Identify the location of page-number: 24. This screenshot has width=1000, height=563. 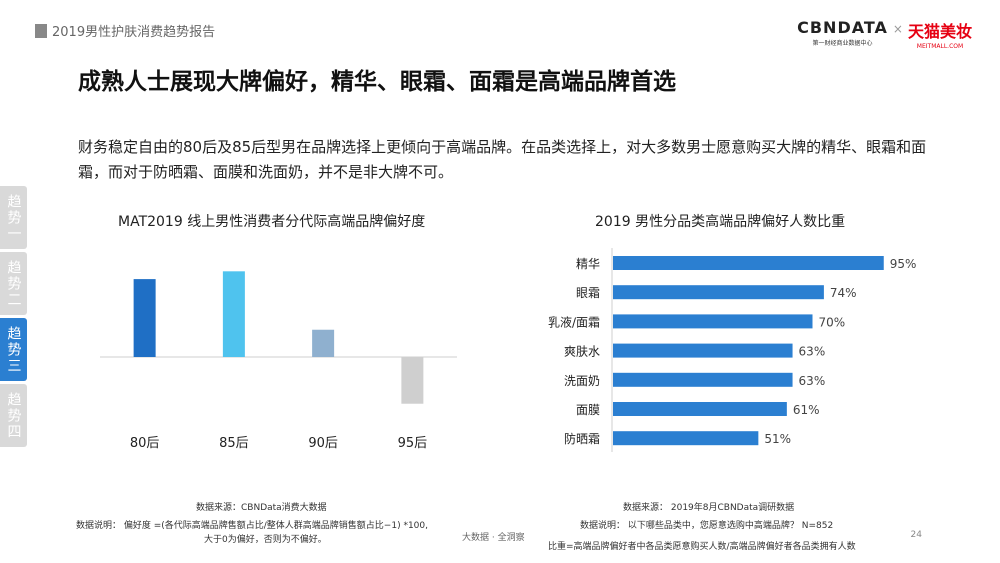
(916, 535).